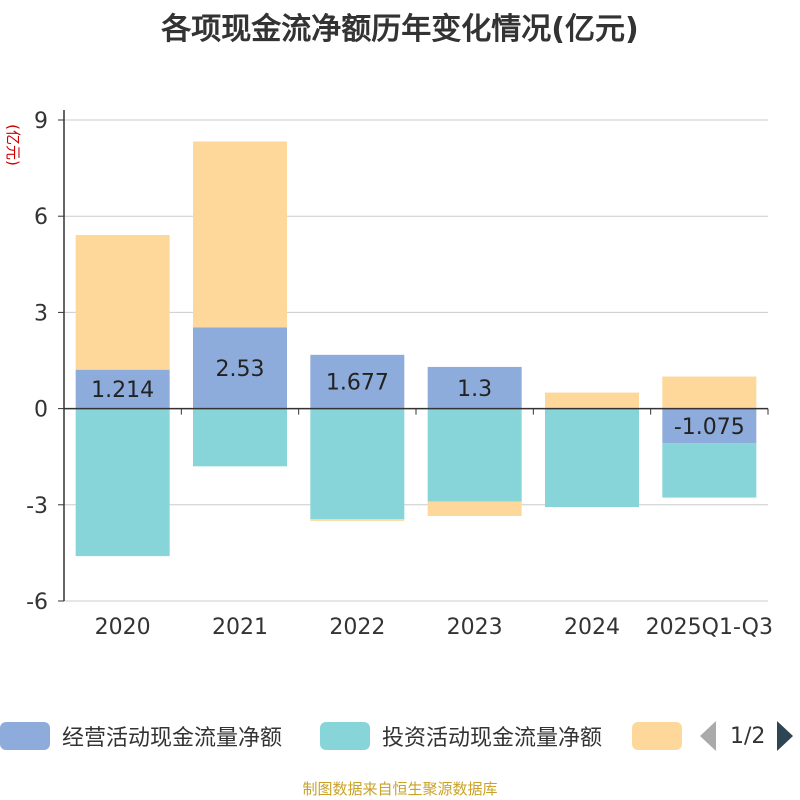  What do you see at coordinates (240, 437) in the screenshot?
I see `bar-investing-2021` at bounding box center [240, 437].